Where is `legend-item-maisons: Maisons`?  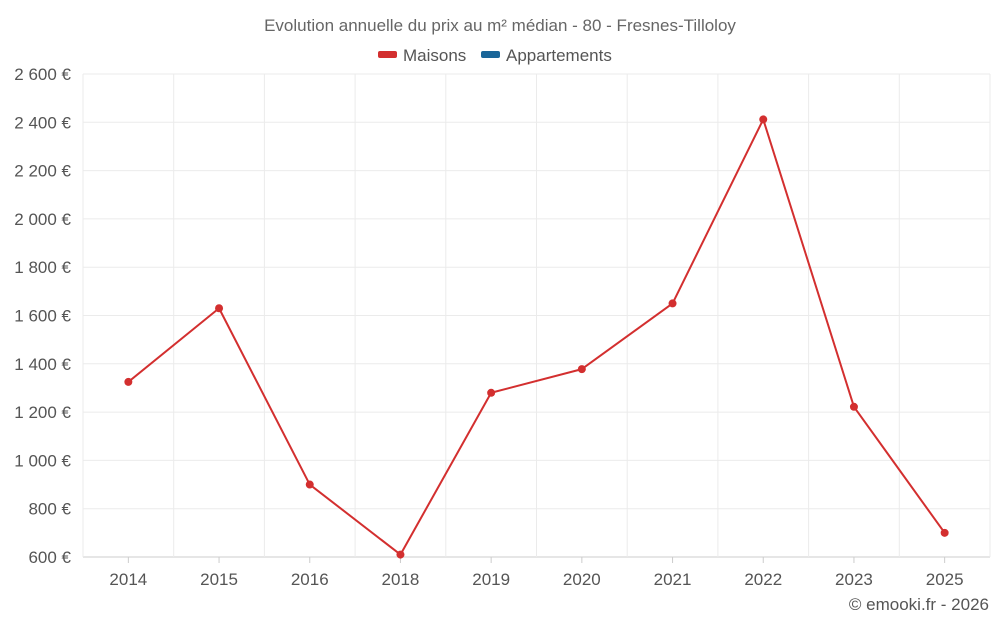 legend-item-maisons: Maisons is located at coordinates (422, 55).